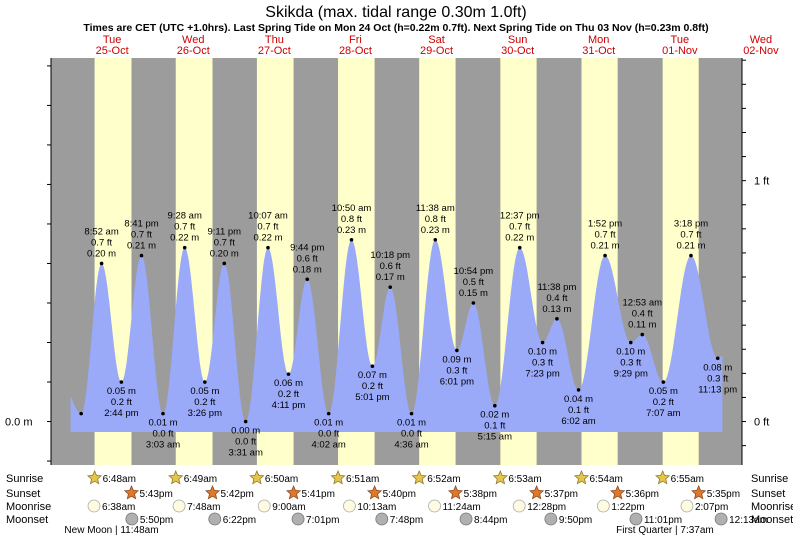  I want to click on sunrise-time: 6:51am, so click(362, 479).